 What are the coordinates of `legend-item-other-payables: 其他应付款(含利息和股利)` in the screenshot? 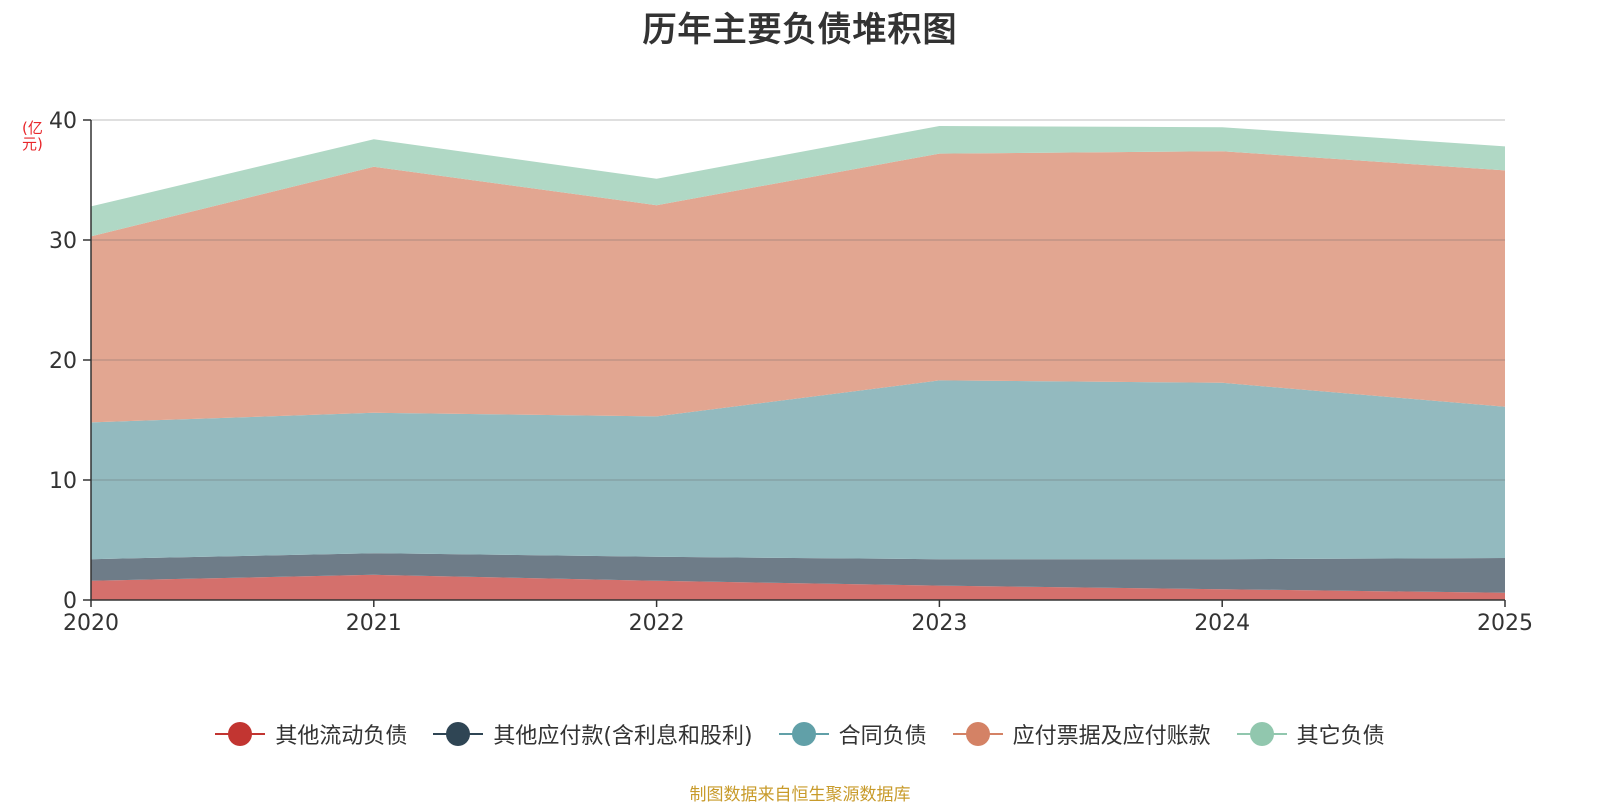 It's located at (593, 734).